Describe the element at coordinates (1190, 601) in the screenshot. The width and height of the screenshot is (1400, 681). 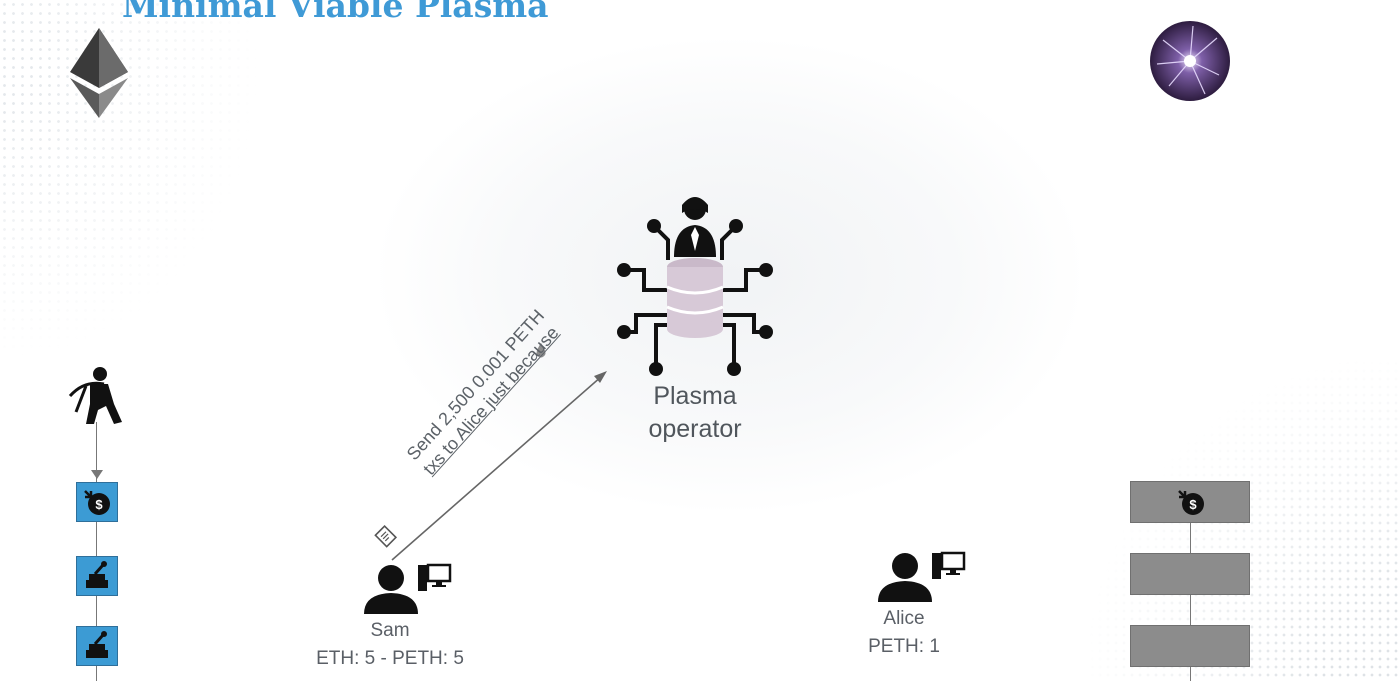
I see `plasma-chain-line` at that location.